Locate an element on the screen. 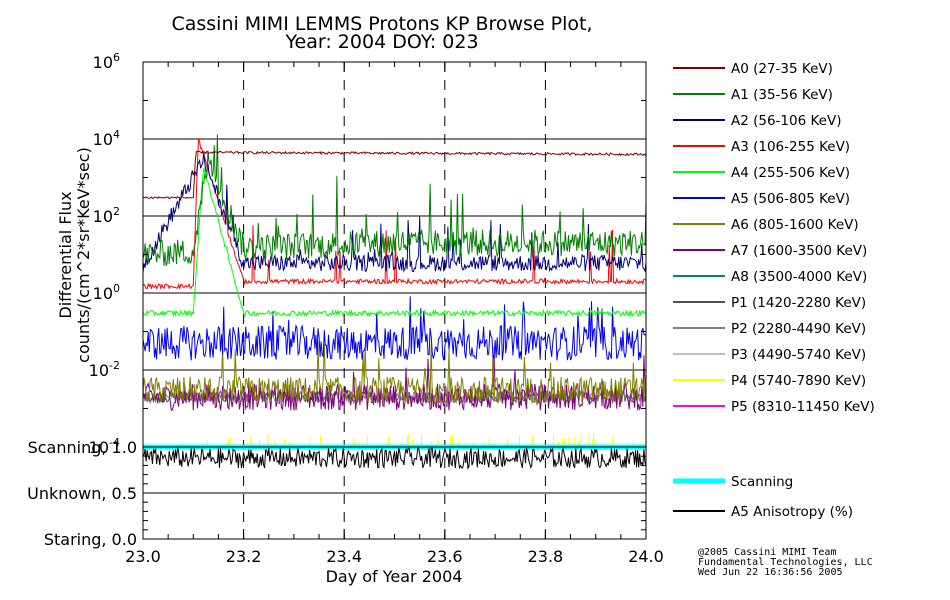 This screenshot has width=950, height=600. lower-y-tick-label: Scanning, 1.0 is located at coordinates (82, 447).